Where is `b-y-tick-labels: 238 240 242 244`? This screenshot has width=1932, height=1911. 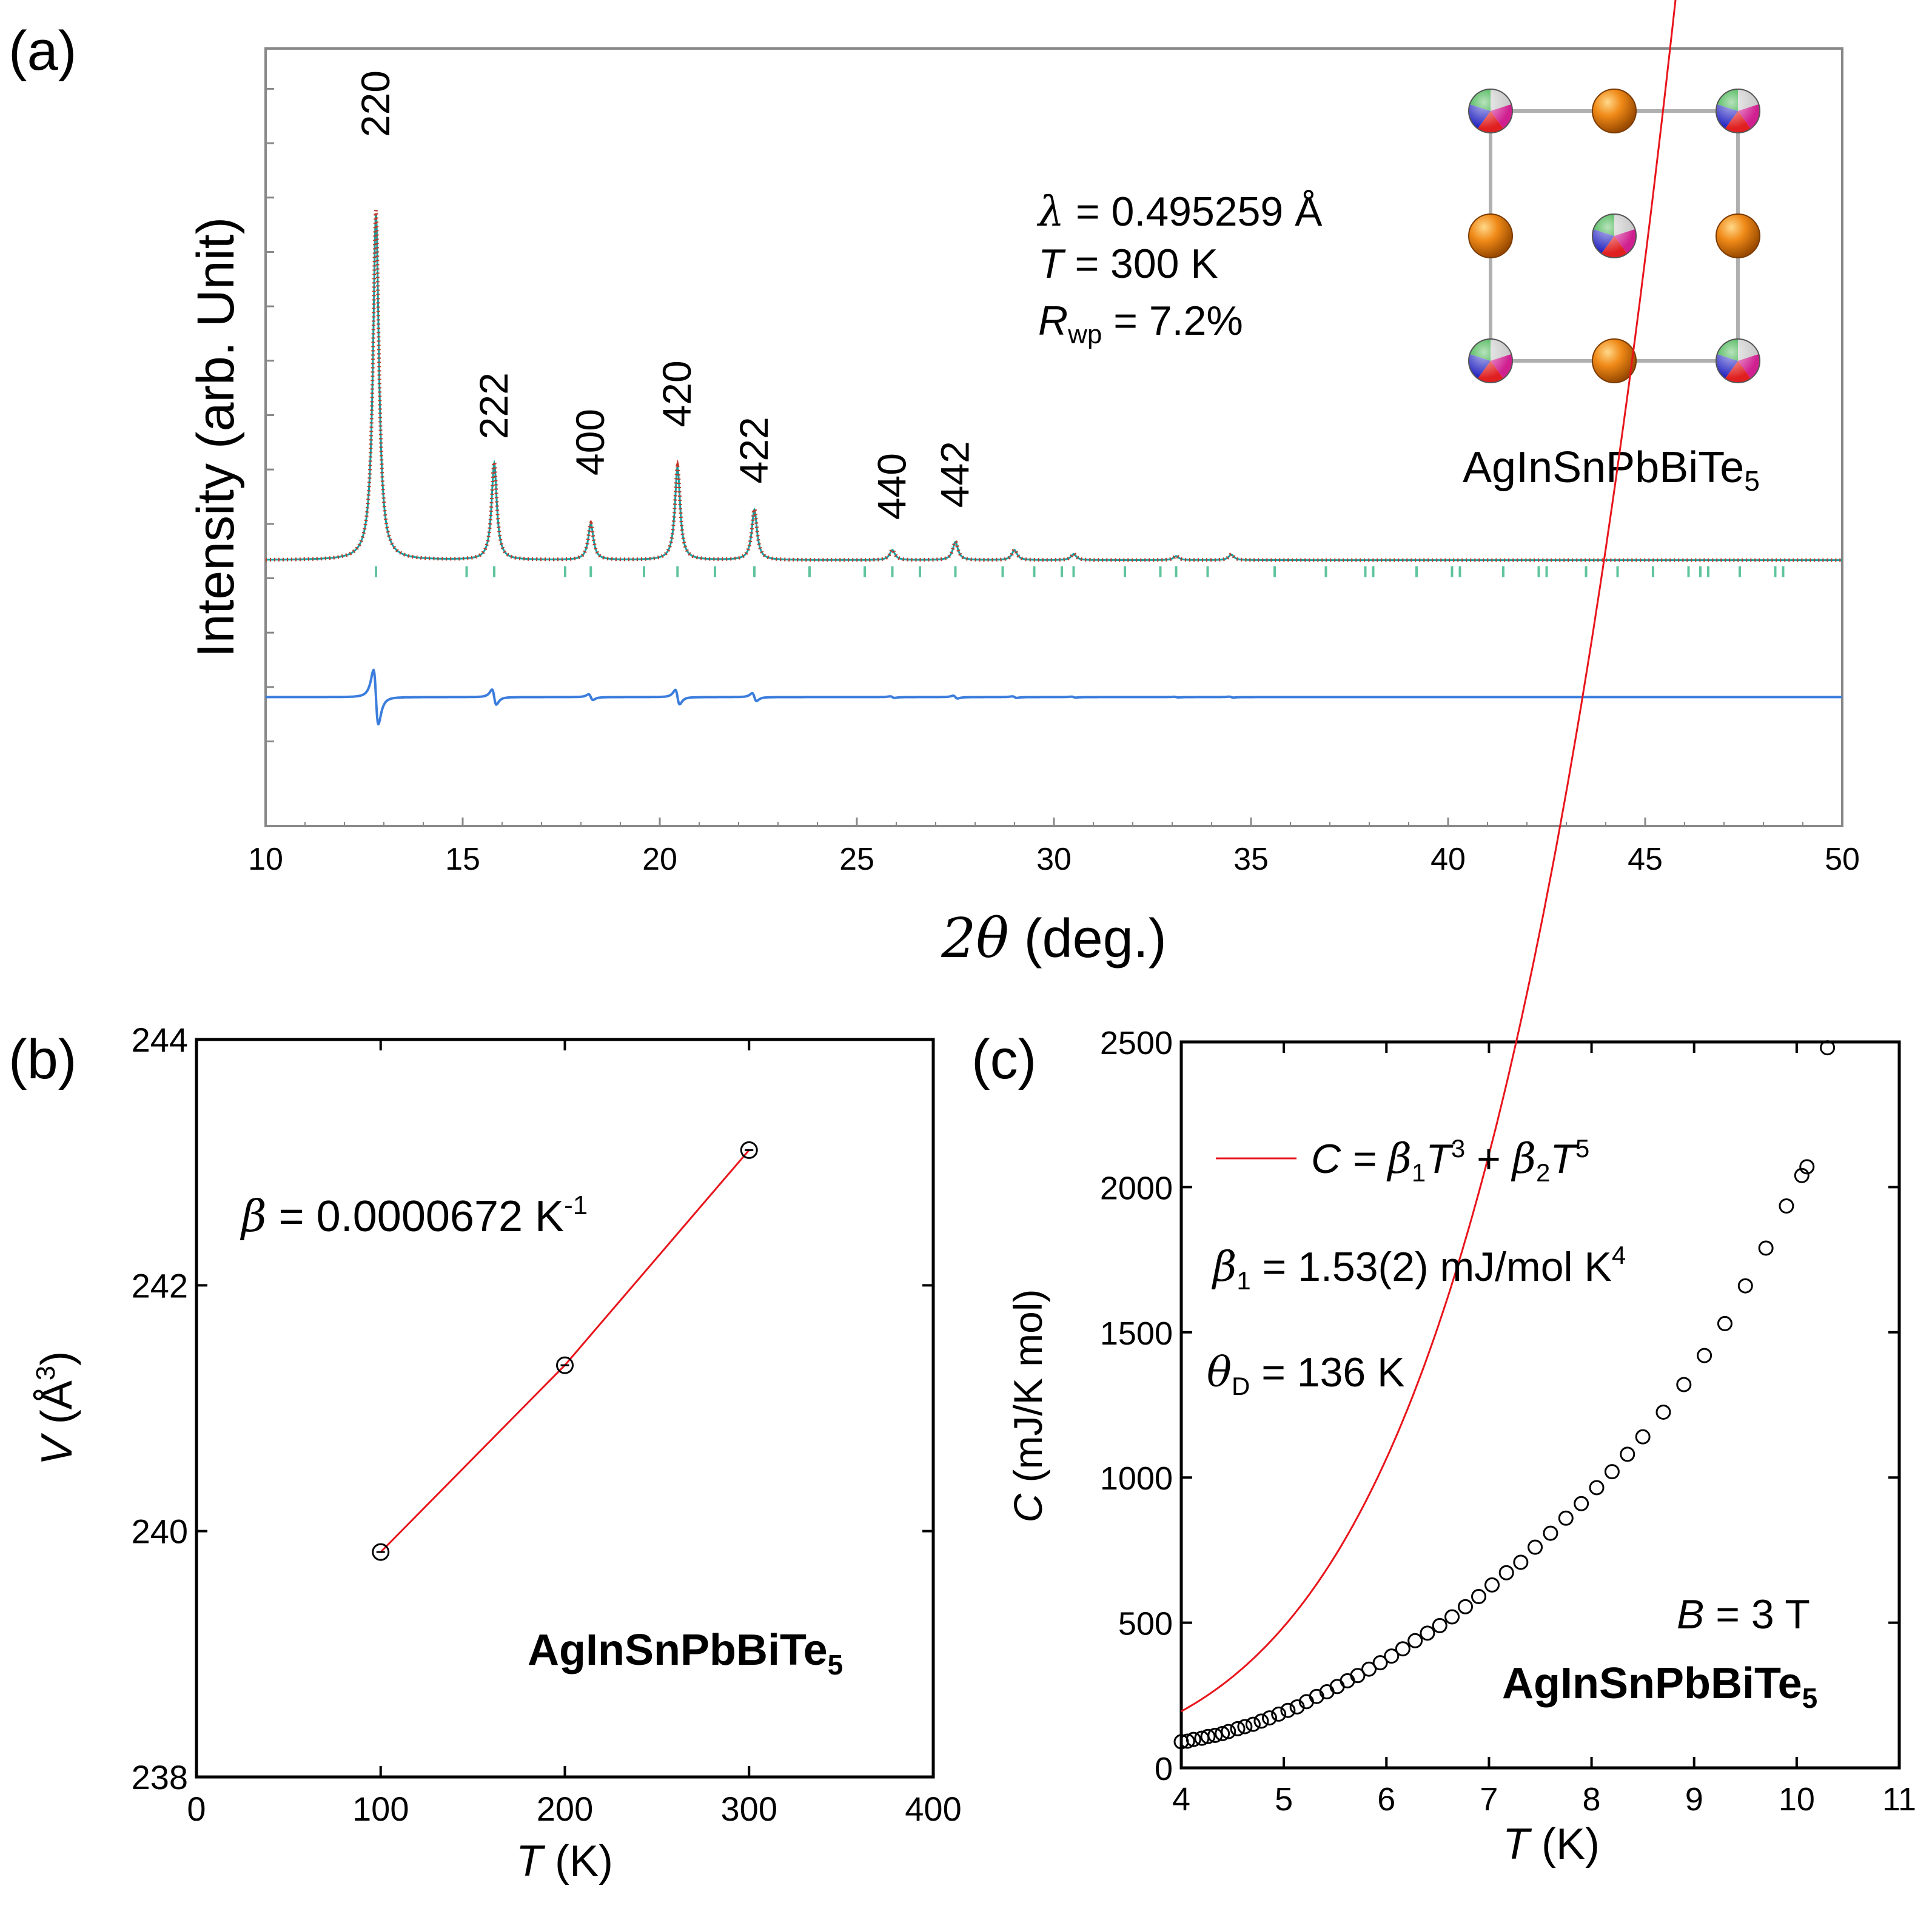
b-y-tick-labels: 238 240 242 244 is located at coordinates (160, 1408).